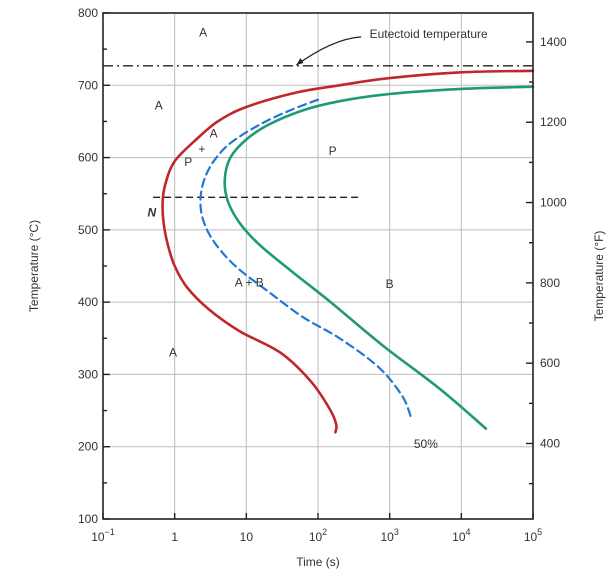 The image size is (616, 586). What do you see at coordinates (174, 537) in the screenshot?
I see `x-tick-label: 1` at bounding box center [174, 537].